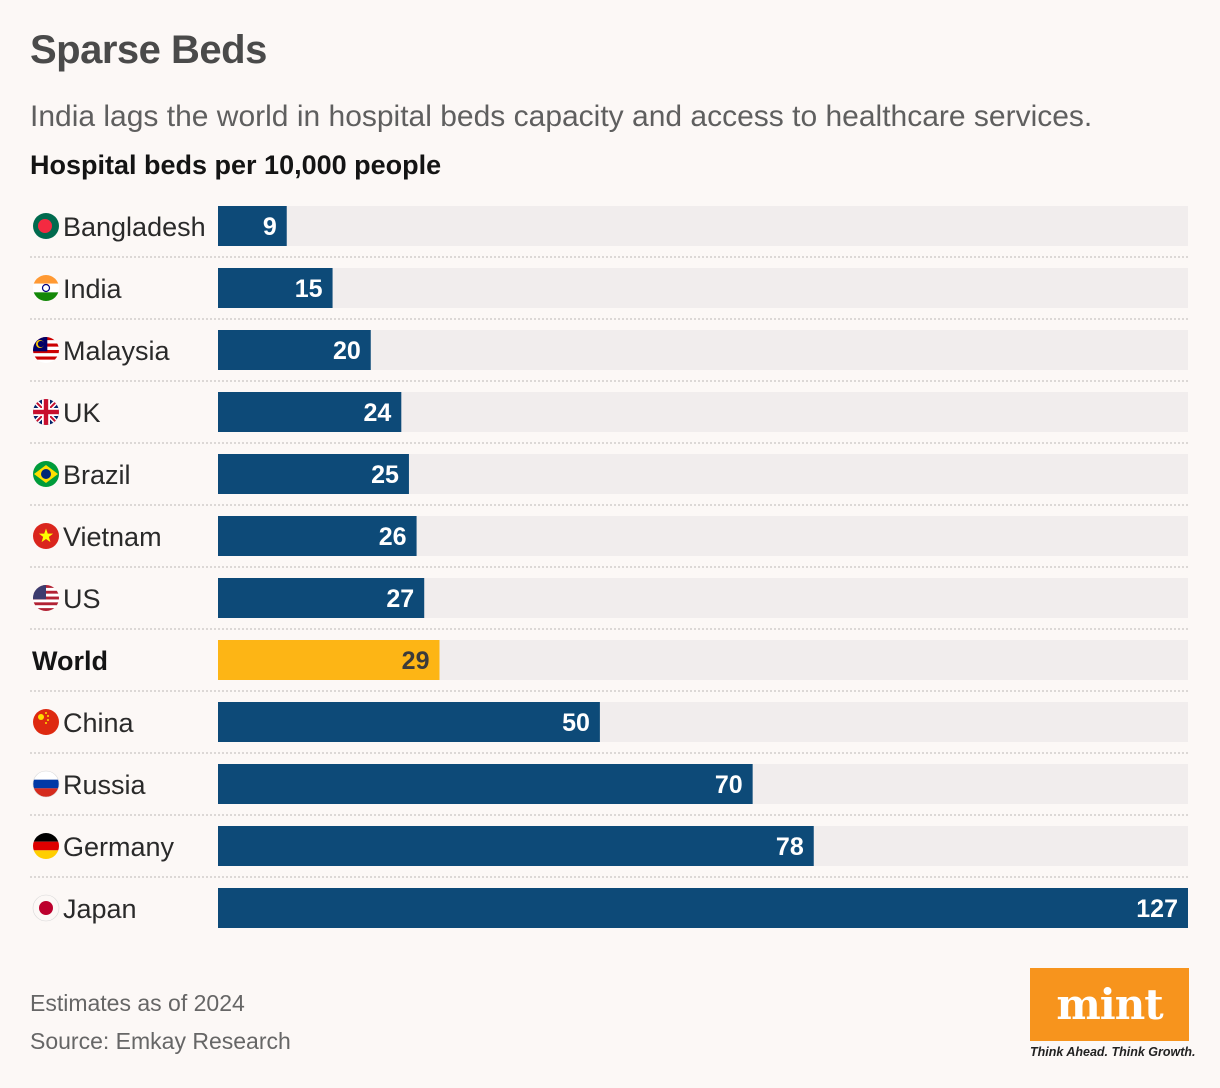 The width and height of the screenshot is (1220, 1088). I want to click on source-note: Source: Emkay Research, so click(160, 1041).